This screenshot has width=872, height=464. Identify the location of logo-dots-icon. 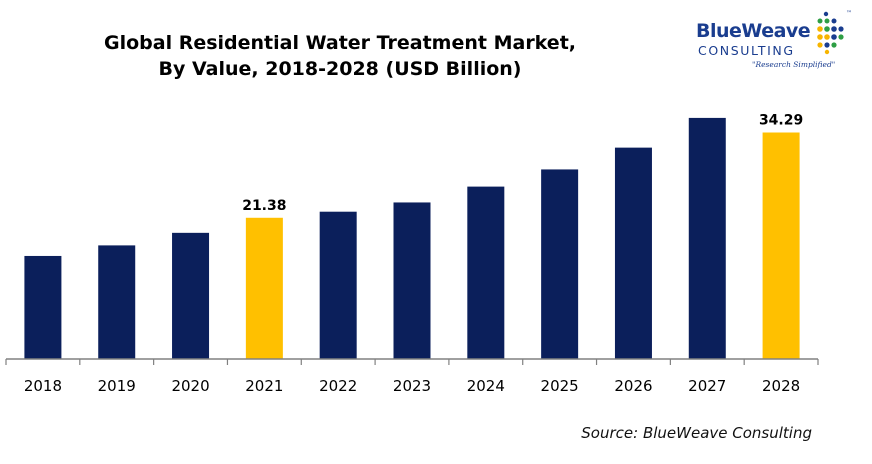
(830, 33).